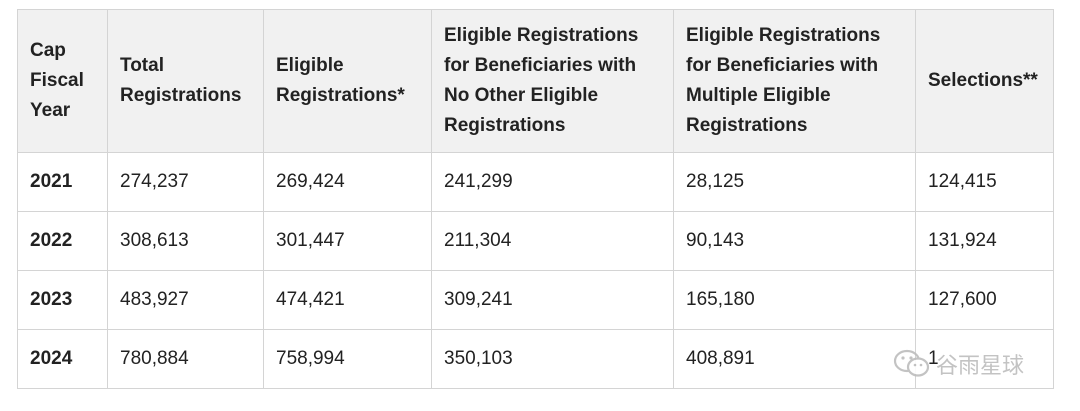  What do you see at coordinates (347, 300) in the screenshot?
I see `cell-eligible-registrations: 474,421` at bounding box center [347, 300].